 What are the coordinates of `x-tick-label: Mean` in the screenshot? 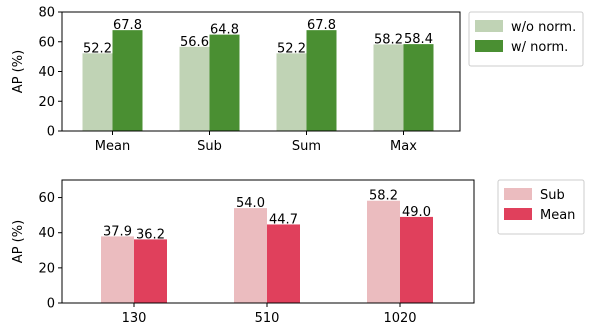 It's located at (112, 146).